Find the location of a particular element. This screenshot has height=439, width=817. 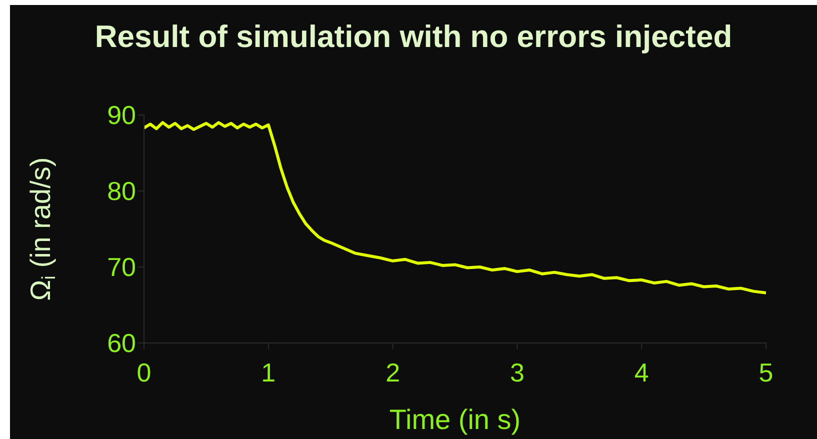

y-tick-label: 60 is located at coordinates (121, 343).